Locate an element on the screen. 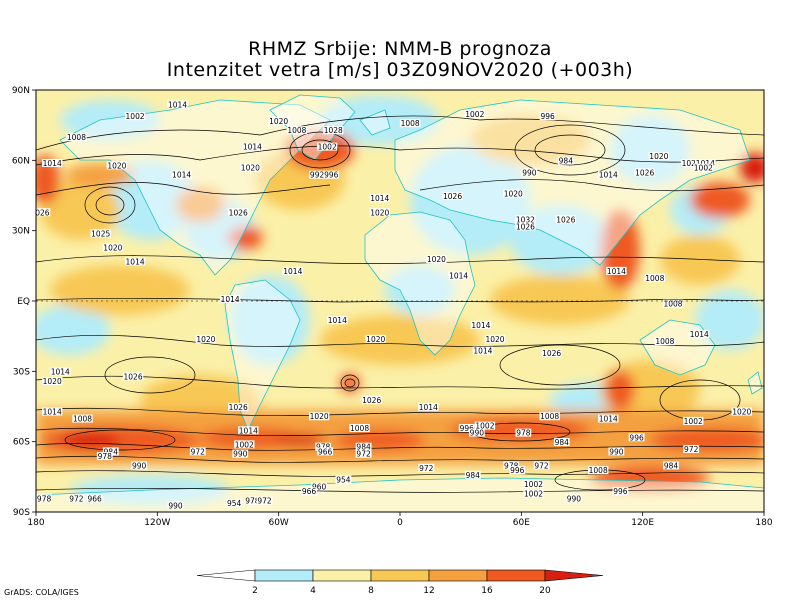 This screenshot has width=800, height=604. lon-label: 60E is located at coordinates (521, 523).